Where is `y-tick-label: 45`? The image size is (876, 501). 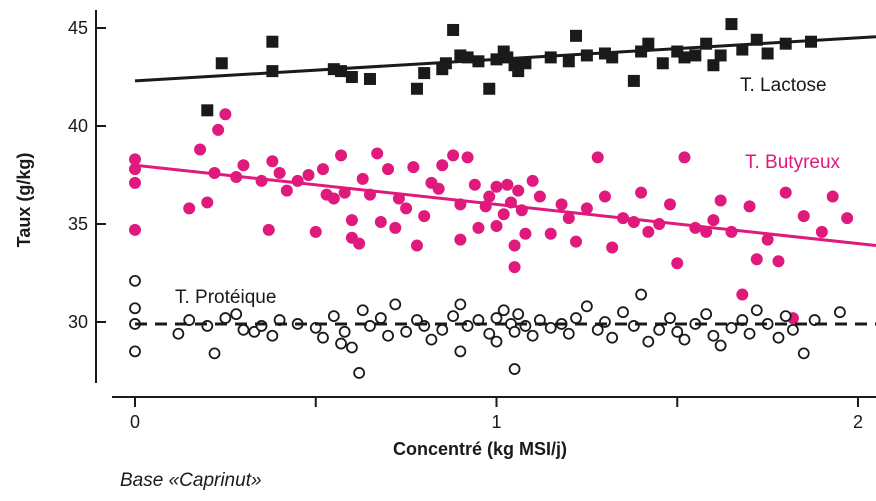
y-tick-label: 45 is located at coordinates (78, 28).